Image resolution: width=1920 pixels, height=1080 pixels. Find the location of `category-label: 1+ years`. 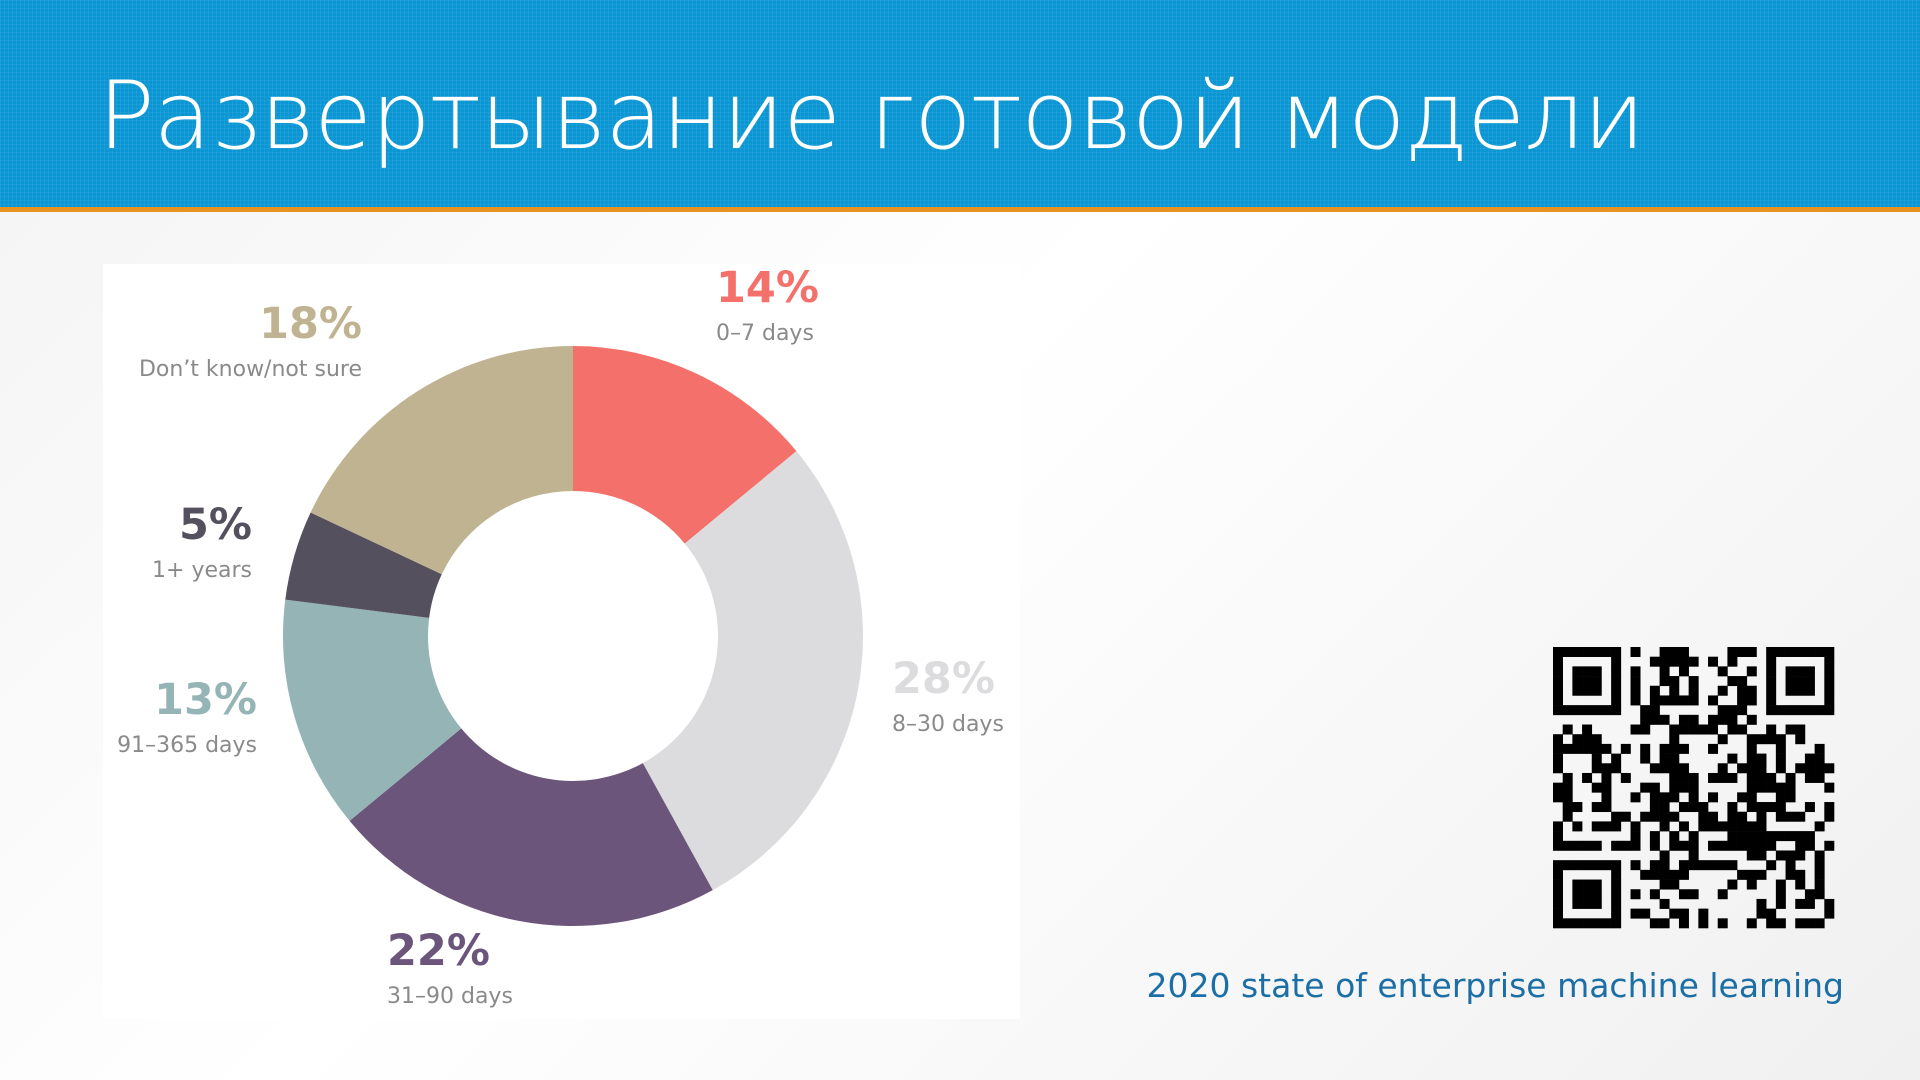

category-label: 1+ years is located at coordinates (202, 570).